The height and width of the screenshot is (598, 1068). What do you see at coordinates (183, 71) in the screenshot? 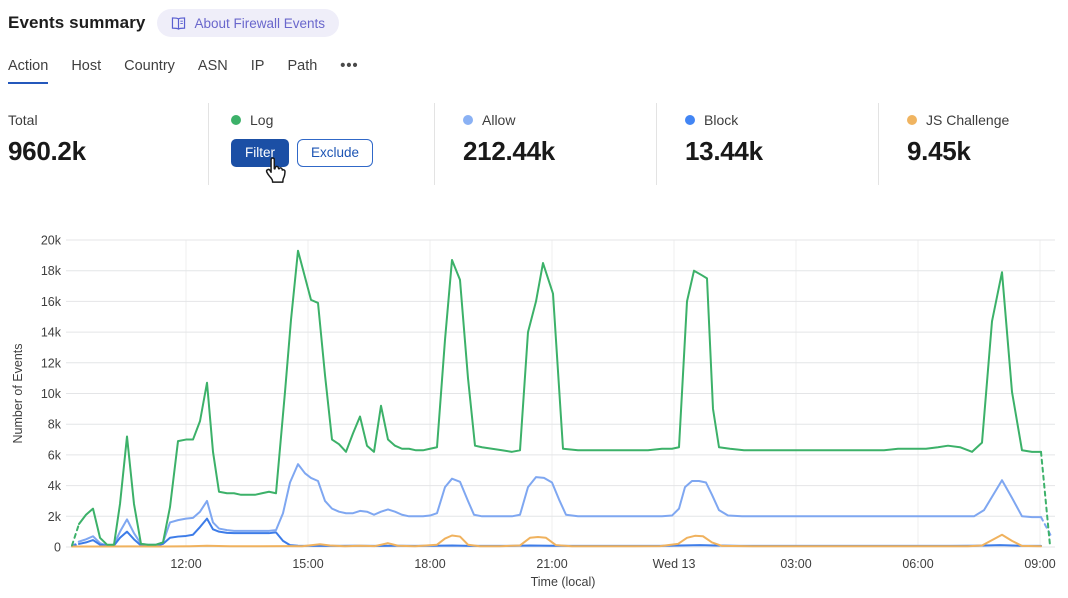
I see `summary-tabs: Action Host Country ASN IP Path •••` at bounding box center [183, 71].